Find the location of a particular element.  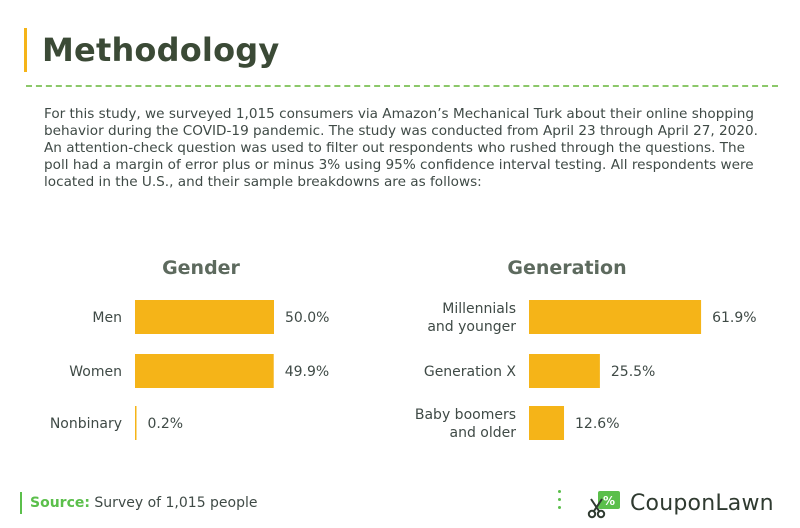

title-accent-bar is located at coordinates (25, 50).